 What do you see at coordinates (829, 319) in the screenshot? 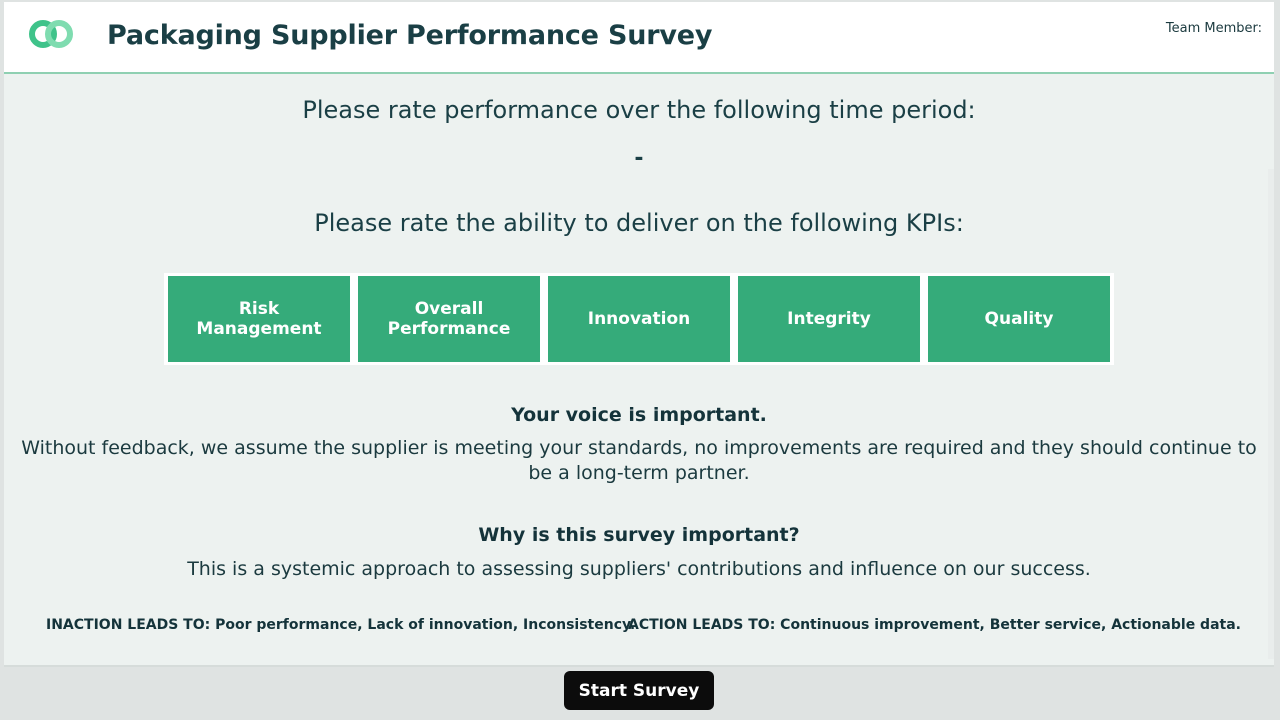
I see `kpi-tile-integrity: Integrity` at bounding box center [829, 319].